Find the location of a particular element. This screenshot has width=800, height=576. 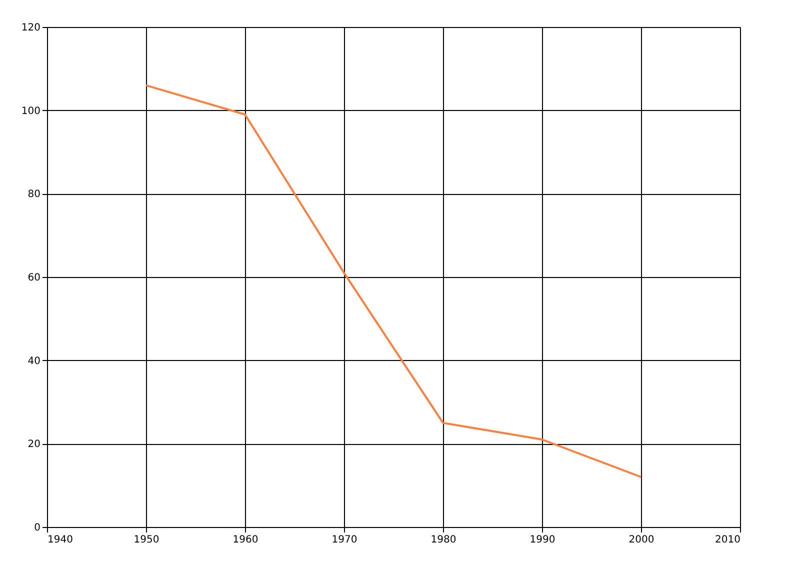

x-tick-label: 1950 is located at coordinates (147, 540).